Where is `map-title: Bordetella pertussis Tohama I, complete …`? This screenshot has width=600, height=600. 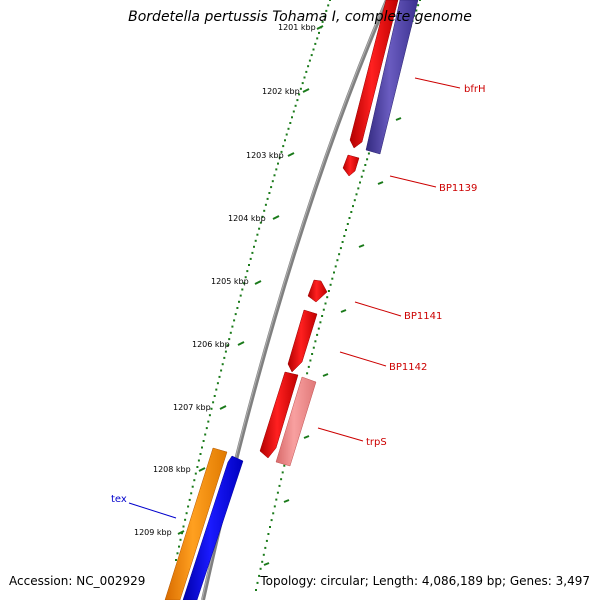
map-title: Bordetella pertussis Tohama I, complete … is located at coordinates (300, 17).